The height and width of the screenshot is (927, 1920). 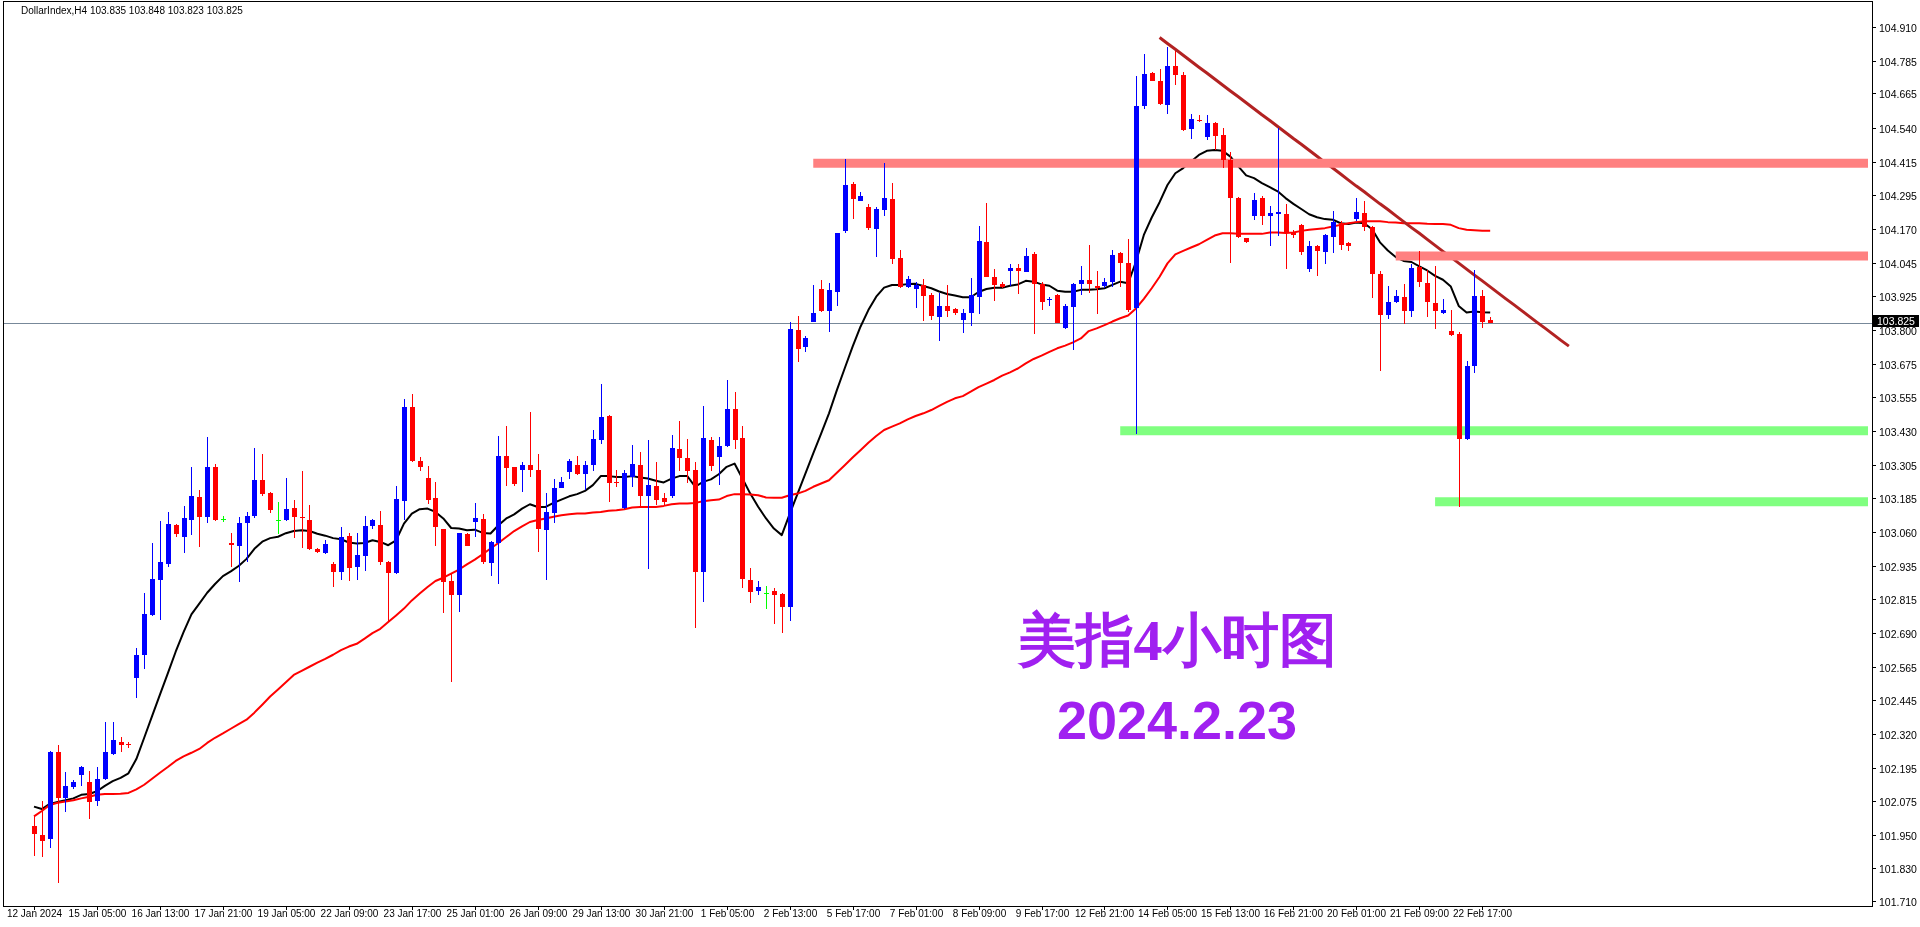 I want to click on x-tick-label: 19 Jan 05:00, so click(x=286, y=913).